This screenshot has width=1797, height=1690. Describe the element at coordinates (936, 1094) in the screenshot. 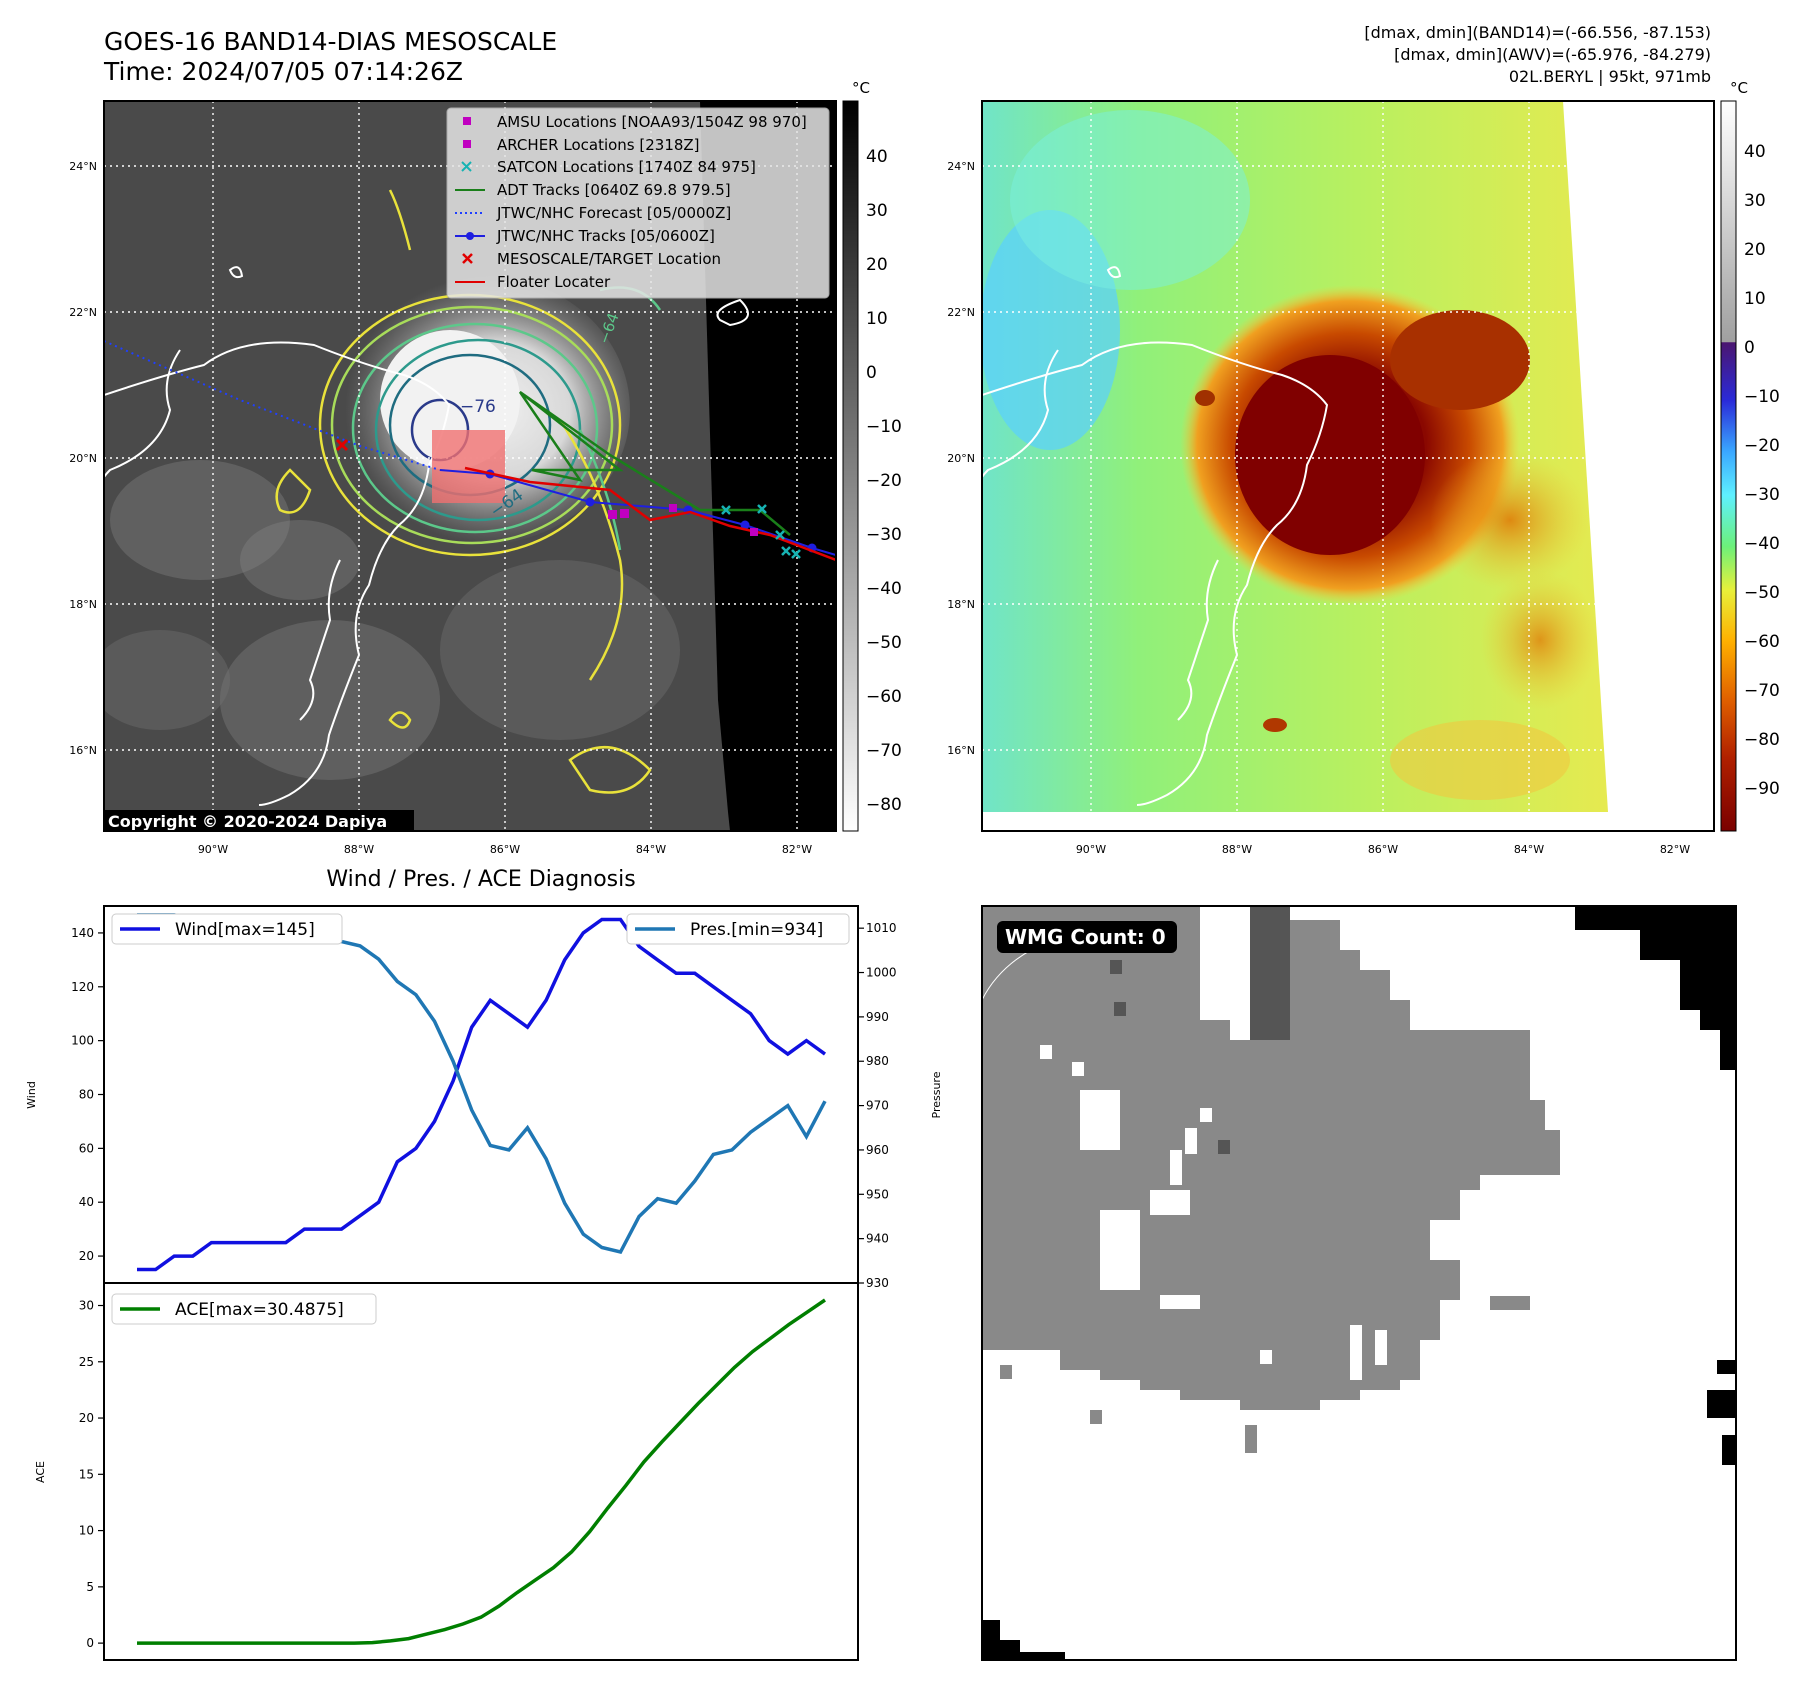

I see `pressure-axis-label: Pressure` at that location.